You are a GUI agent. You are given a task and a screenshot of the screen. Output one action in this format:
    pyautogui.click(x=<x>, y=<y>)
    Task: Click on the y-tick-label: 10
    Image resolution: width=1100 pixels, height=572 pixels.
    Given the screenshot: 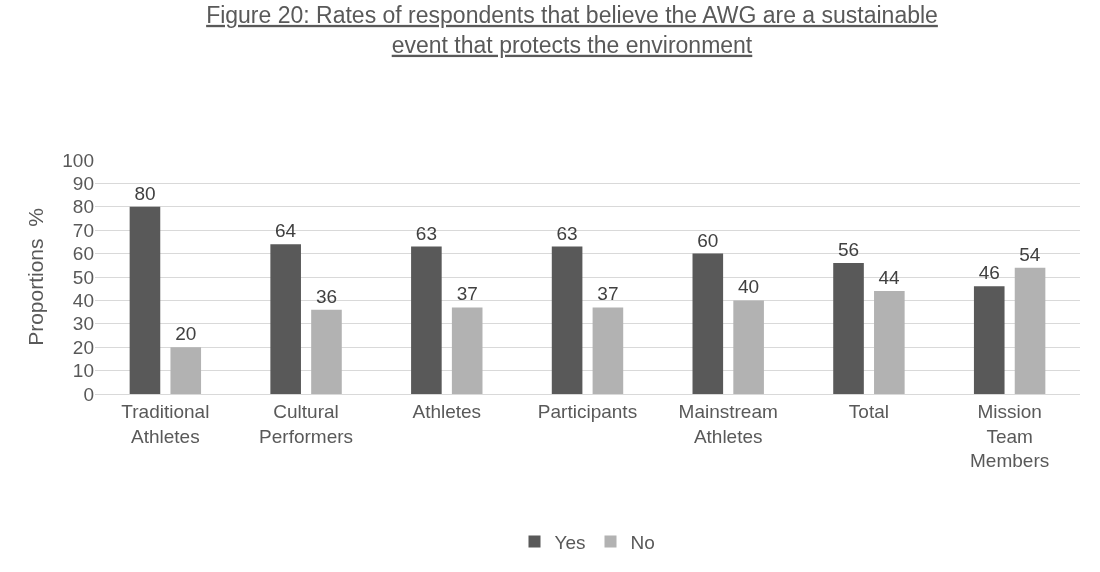 What is the action you would take?
    pyautogui.click(x=83, y=371)
    